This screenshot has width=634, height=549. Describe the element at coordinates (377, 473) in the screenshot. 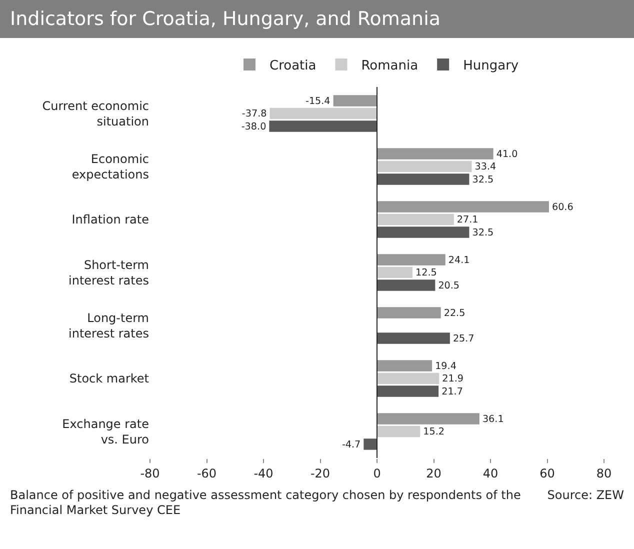

I see `x-tick-label: 0` at that location.